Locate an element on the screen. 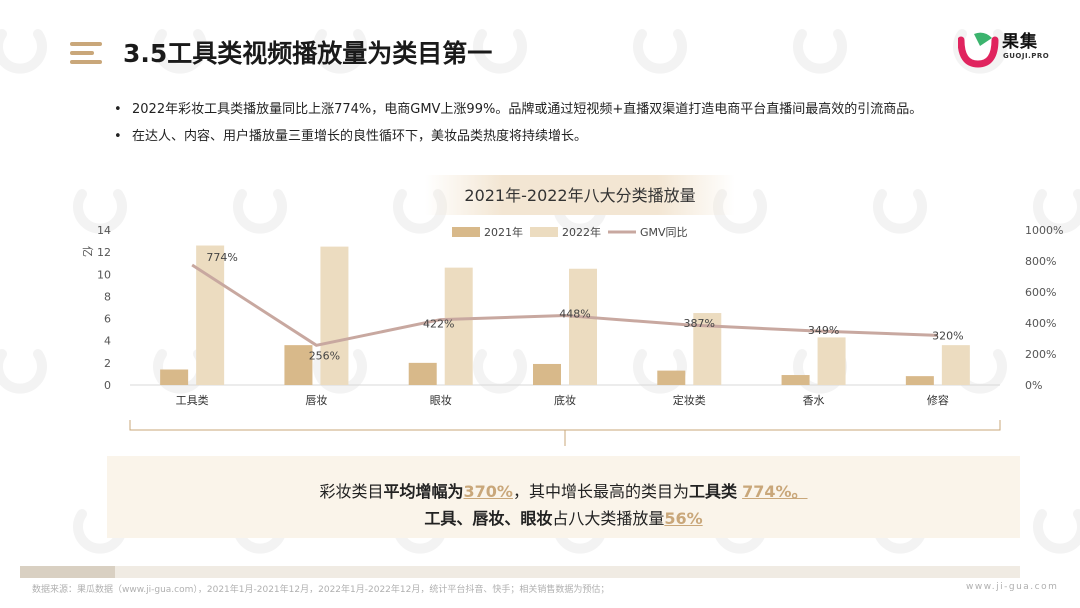 This screenshot has width=1080, height=608. x-tick-label: 工具类 is located at coordinates (192, 400).